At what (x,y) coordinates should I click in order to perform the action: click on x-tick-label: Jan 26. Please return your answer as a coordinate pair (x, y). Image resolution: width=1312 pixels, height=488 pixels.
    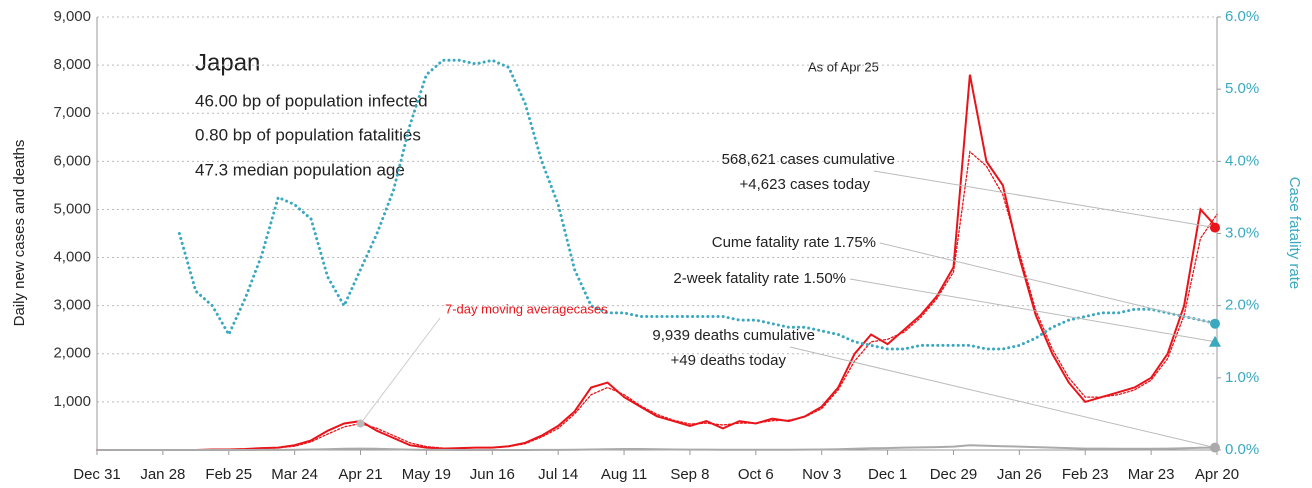
    Looking at the image, I should click on (1019, 474).